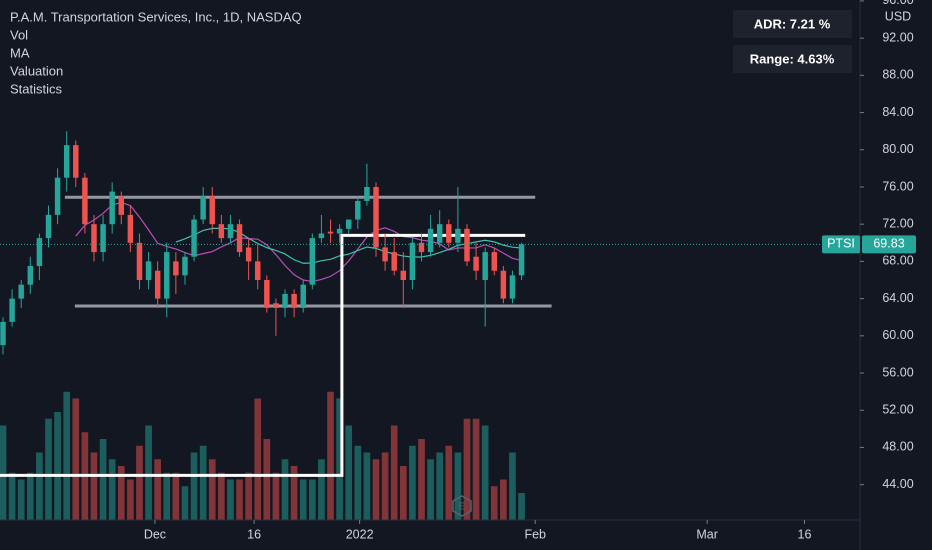 This screenshot has width=932, height=550. What do you see at coordinates (841, 244) in the screenshot?
I see `symbol-label: PTSI` at bounding box center [841, 244].